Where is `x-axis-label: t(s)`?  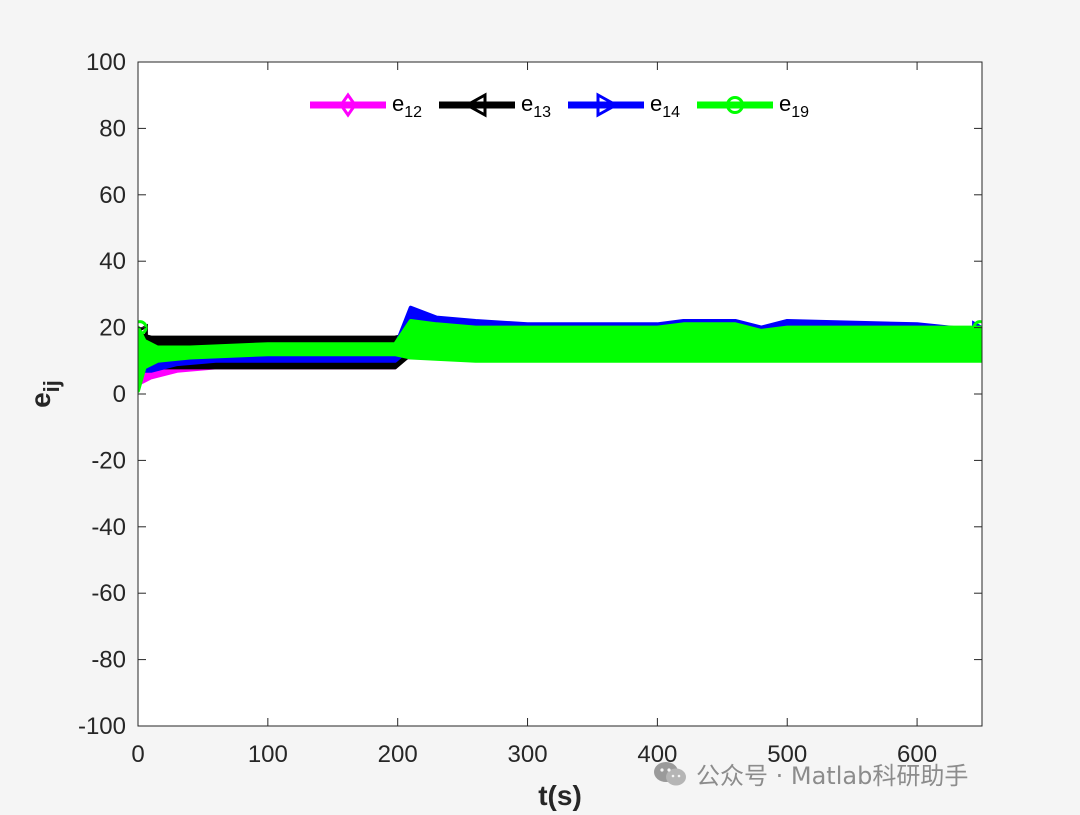 x-axis-label: t(s) is located at coordinates (560, 795).